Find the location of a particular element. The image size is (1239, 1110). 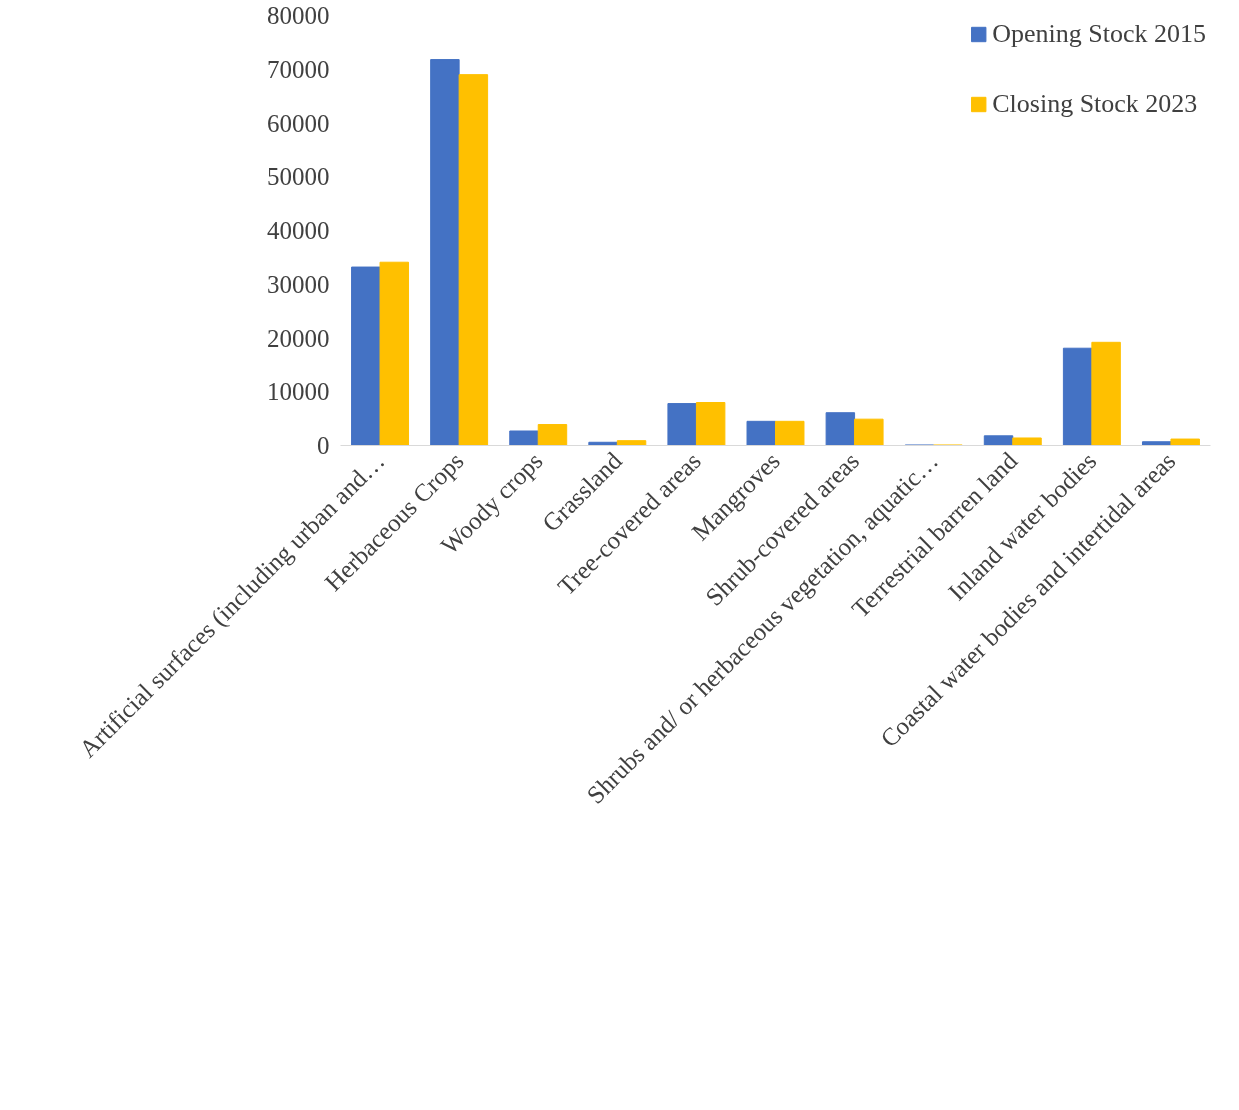

legend-label: Closing Stock 2023 is located at coordinates (1095, 104).